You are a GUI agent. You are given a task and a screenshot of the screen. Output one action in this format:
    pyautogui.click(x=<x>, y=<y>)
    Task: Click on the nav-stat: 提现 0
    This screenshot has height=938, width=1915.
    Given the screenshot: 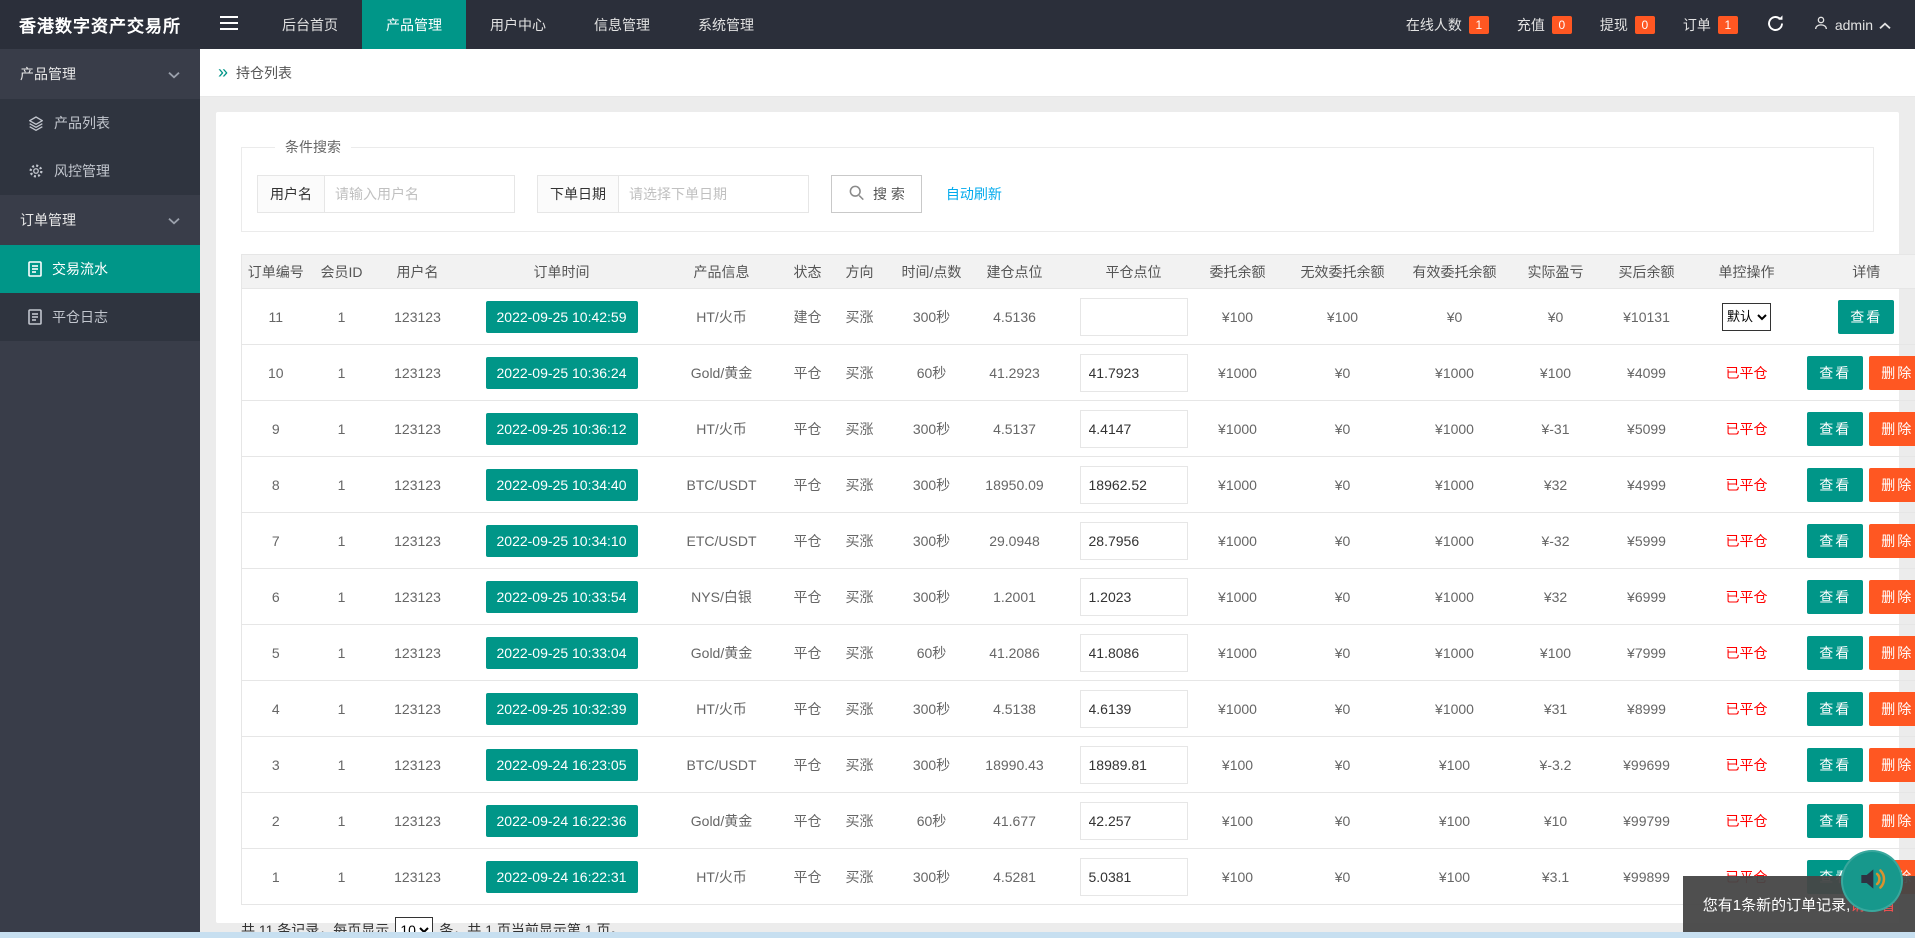 What is the action you would take?
    pyautogui.click(x=1627, y=25)
    